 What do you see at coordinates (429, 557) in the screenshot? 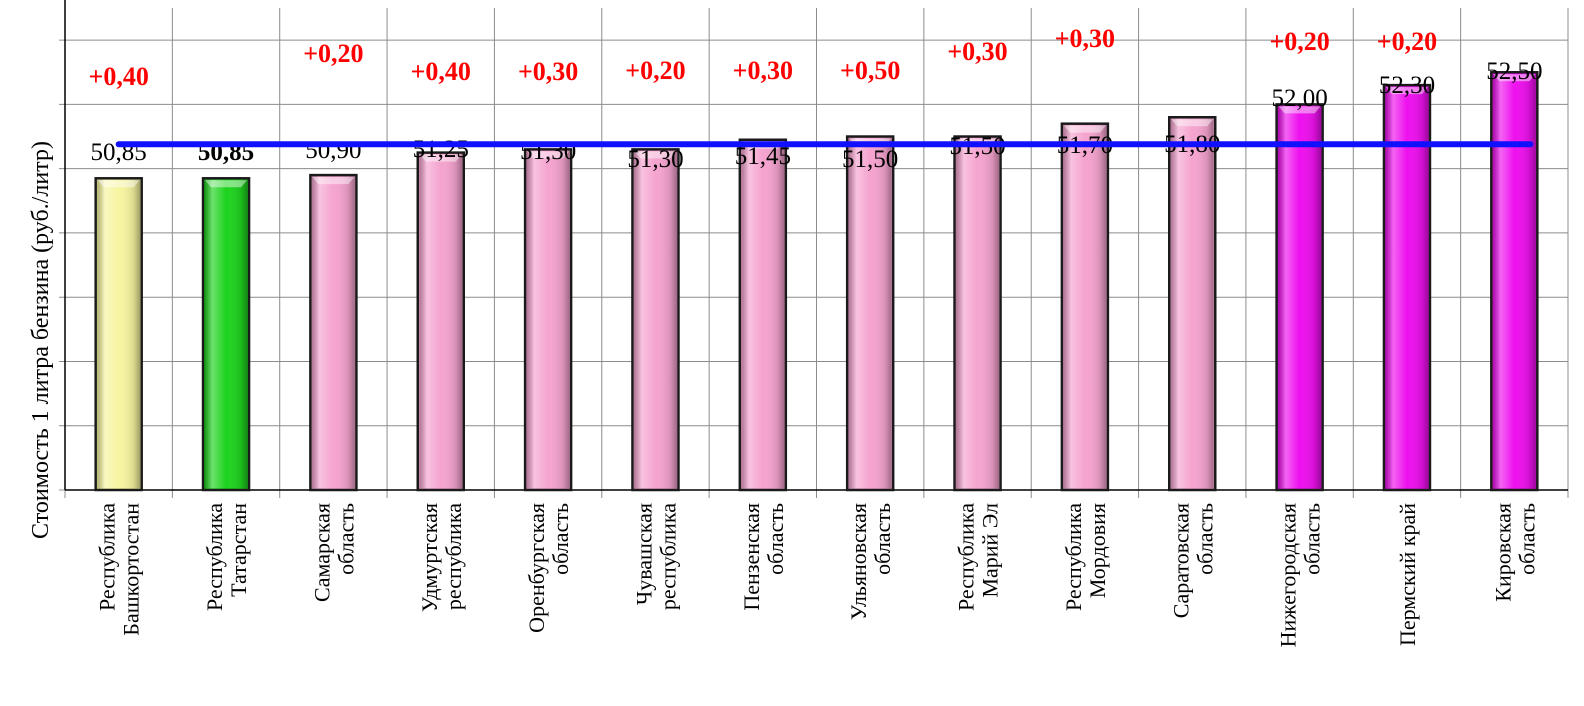
I see `category-label-line: Удмуртская` at bounding box center [429, 557].